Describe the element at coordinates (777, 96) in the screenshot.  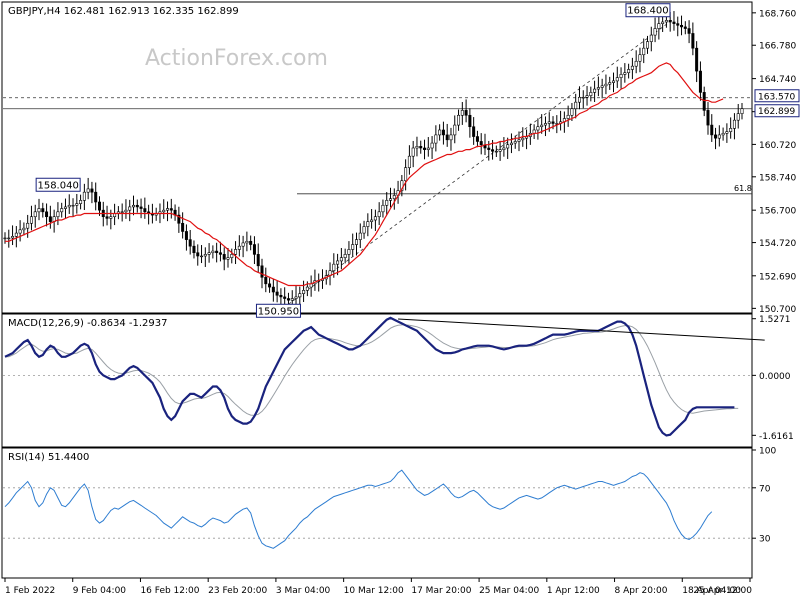
I see `price-tag-box` at that location.